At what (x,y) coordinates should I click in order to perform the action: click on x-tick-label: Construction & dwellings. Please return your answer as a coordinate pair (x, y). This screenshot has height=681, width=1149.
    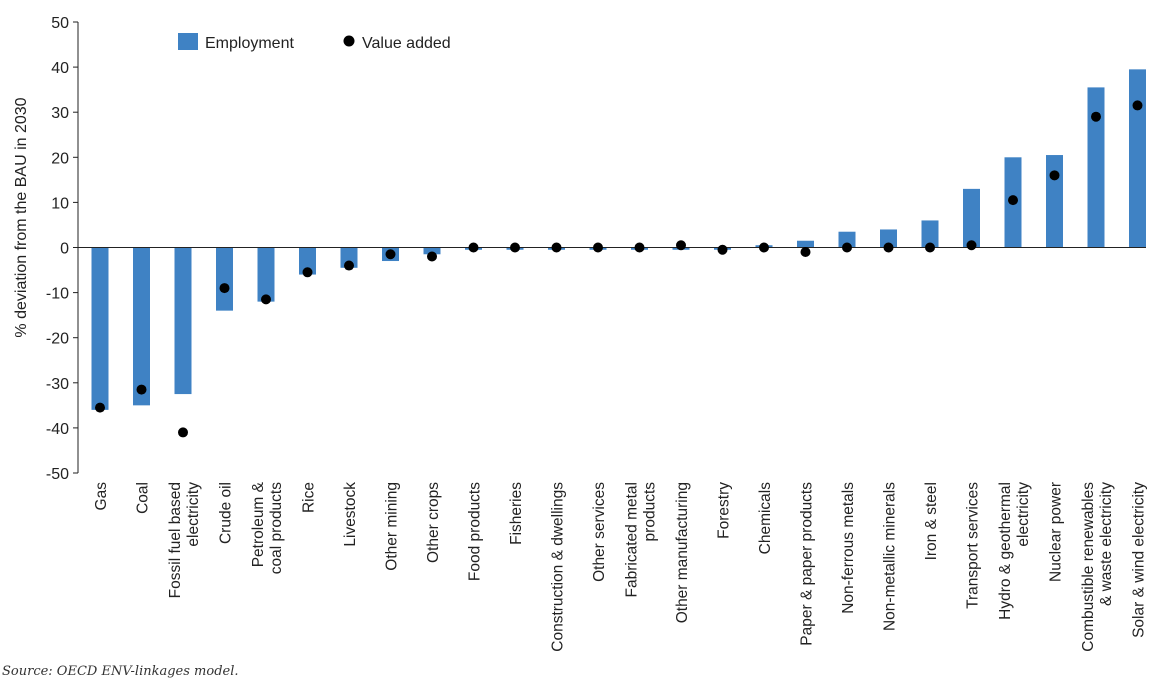
    Looking at the image, I should click on (558, 567).